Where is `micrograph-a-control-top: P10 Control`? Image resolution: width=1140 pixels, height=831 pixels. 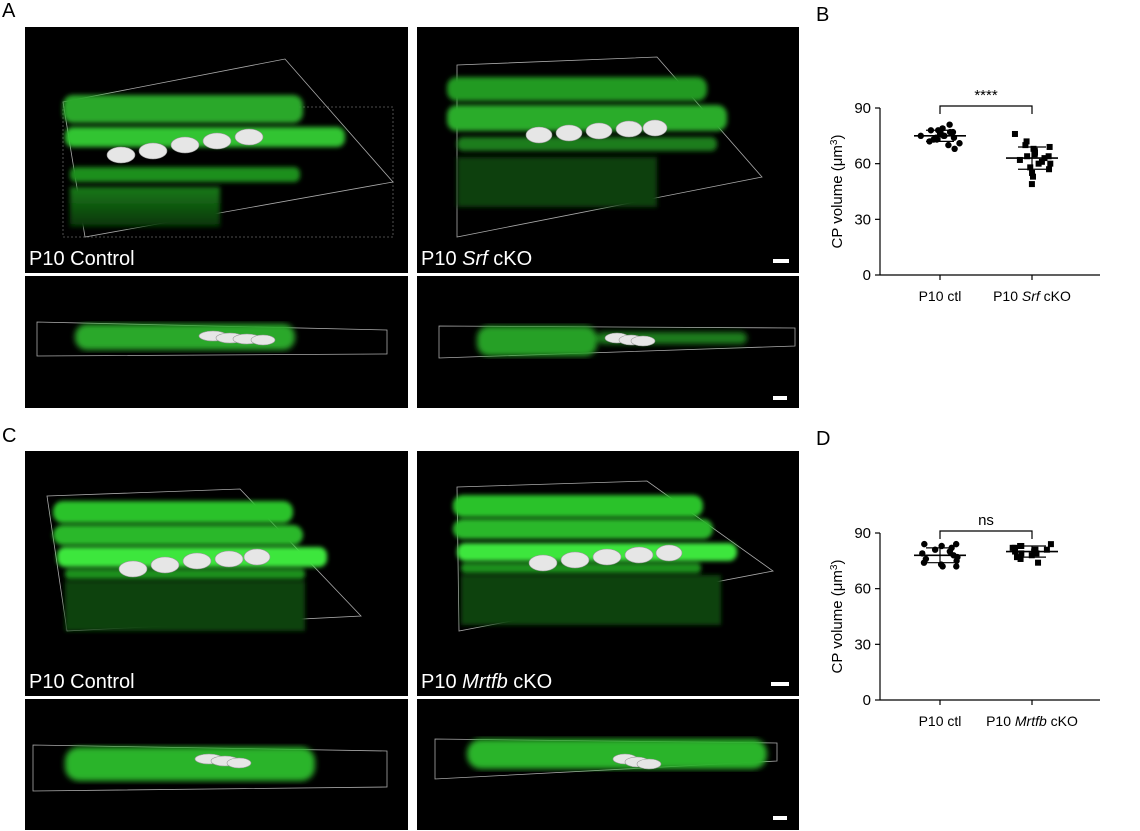
micrograph-a-control-top: P10 Control is located at coordinates (216, 150).